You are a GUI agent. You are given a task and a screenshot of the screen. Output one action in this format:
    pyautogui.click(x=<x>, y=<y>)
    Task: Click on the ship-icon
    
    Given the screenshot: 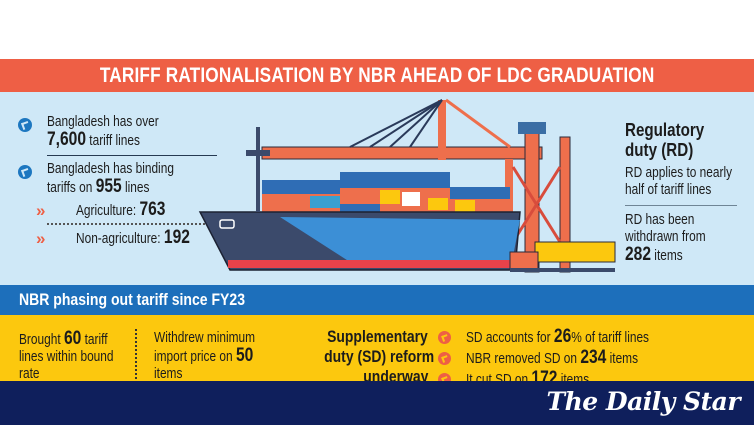 What is the action you would take?
    pyautogui.click(x=359, y=199)
    